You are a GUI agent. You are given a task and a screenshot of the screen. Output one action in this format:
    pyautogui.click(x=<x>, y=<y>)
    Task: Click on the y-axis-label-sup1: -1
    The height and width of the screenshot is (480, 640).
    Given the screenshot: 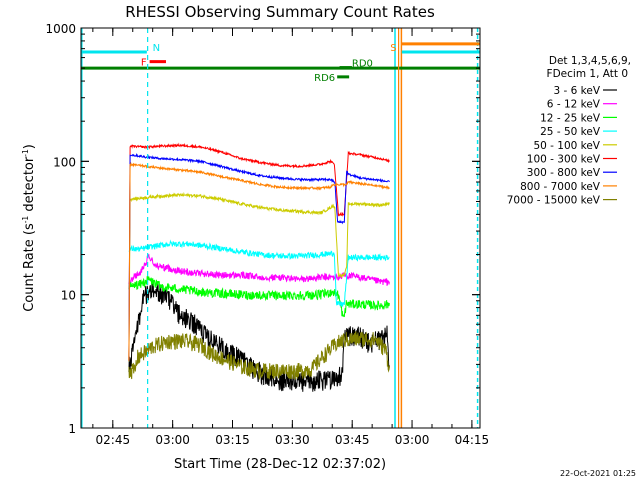 What is the action you would take?
    pyautogui.click(x=25, y=220)
    